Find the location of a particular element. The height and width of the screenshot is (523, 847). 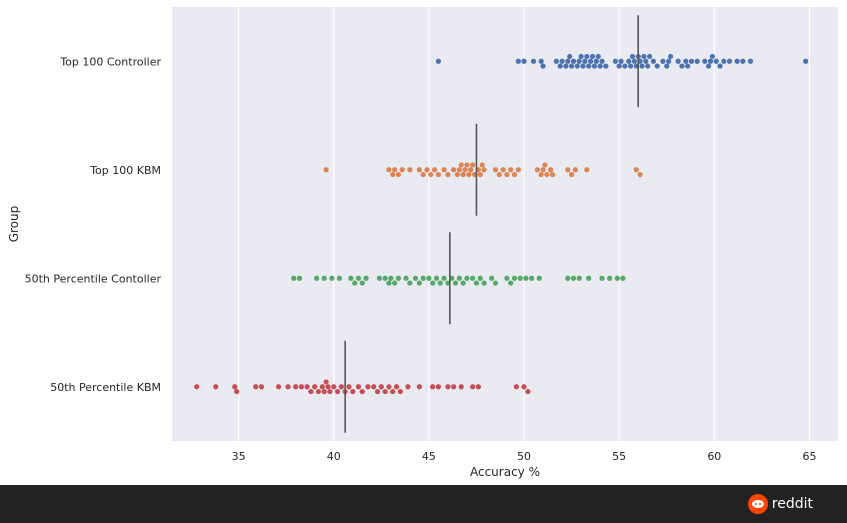

brand-name: reddit is located at coordinates (792, 504).